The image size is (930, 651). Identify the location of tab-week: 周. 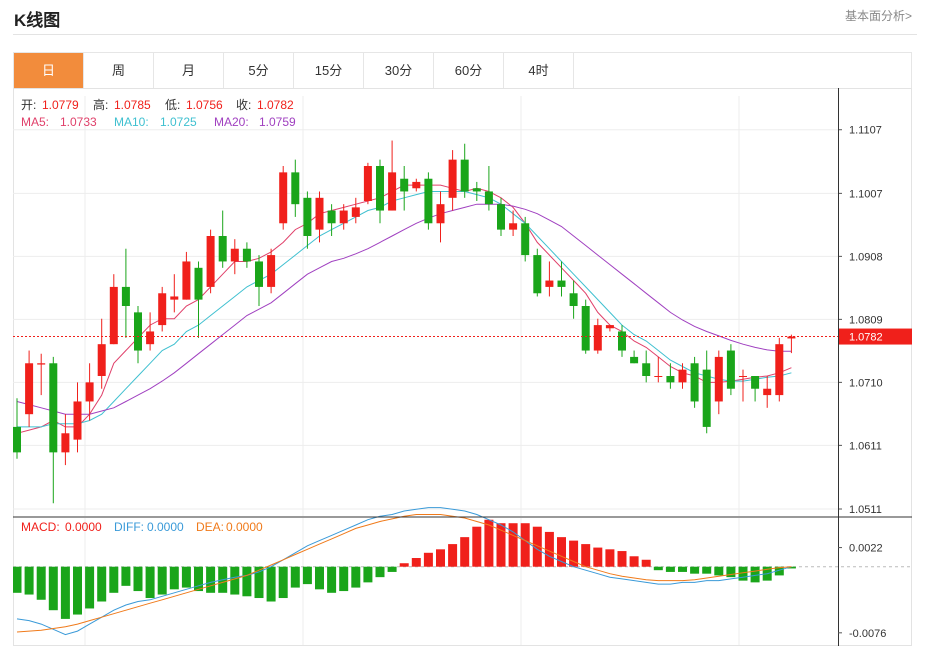
(119, 70).